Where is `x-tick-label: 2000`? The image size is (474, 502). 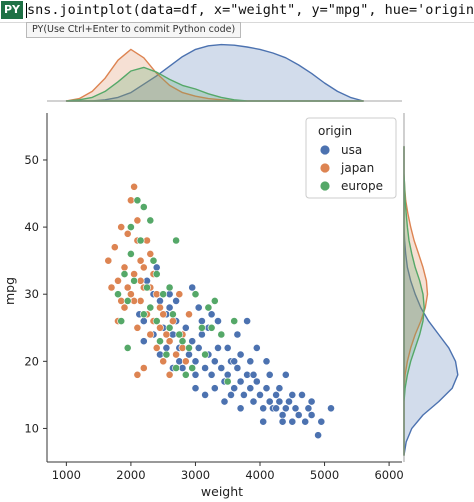 x-tick-label: 2000 is located at coordinates (130, 475).